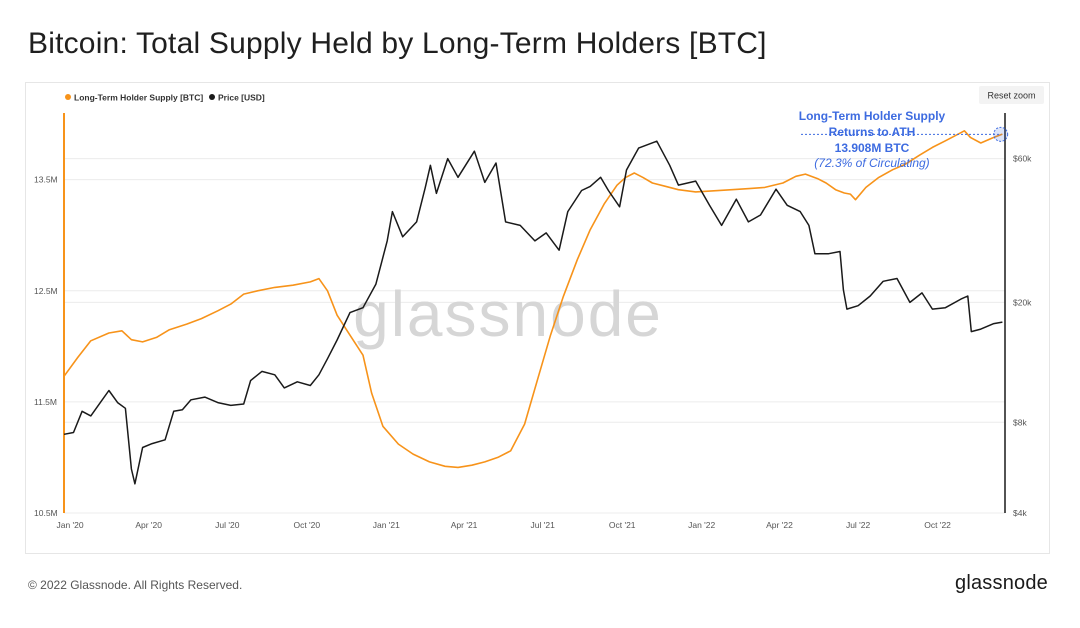 The width and height of the screenshot is (1080, 628). Describe the element at coordinates (46, 291) in the screenshot. I see `y-left-tick-label: 12.5M` at that location.